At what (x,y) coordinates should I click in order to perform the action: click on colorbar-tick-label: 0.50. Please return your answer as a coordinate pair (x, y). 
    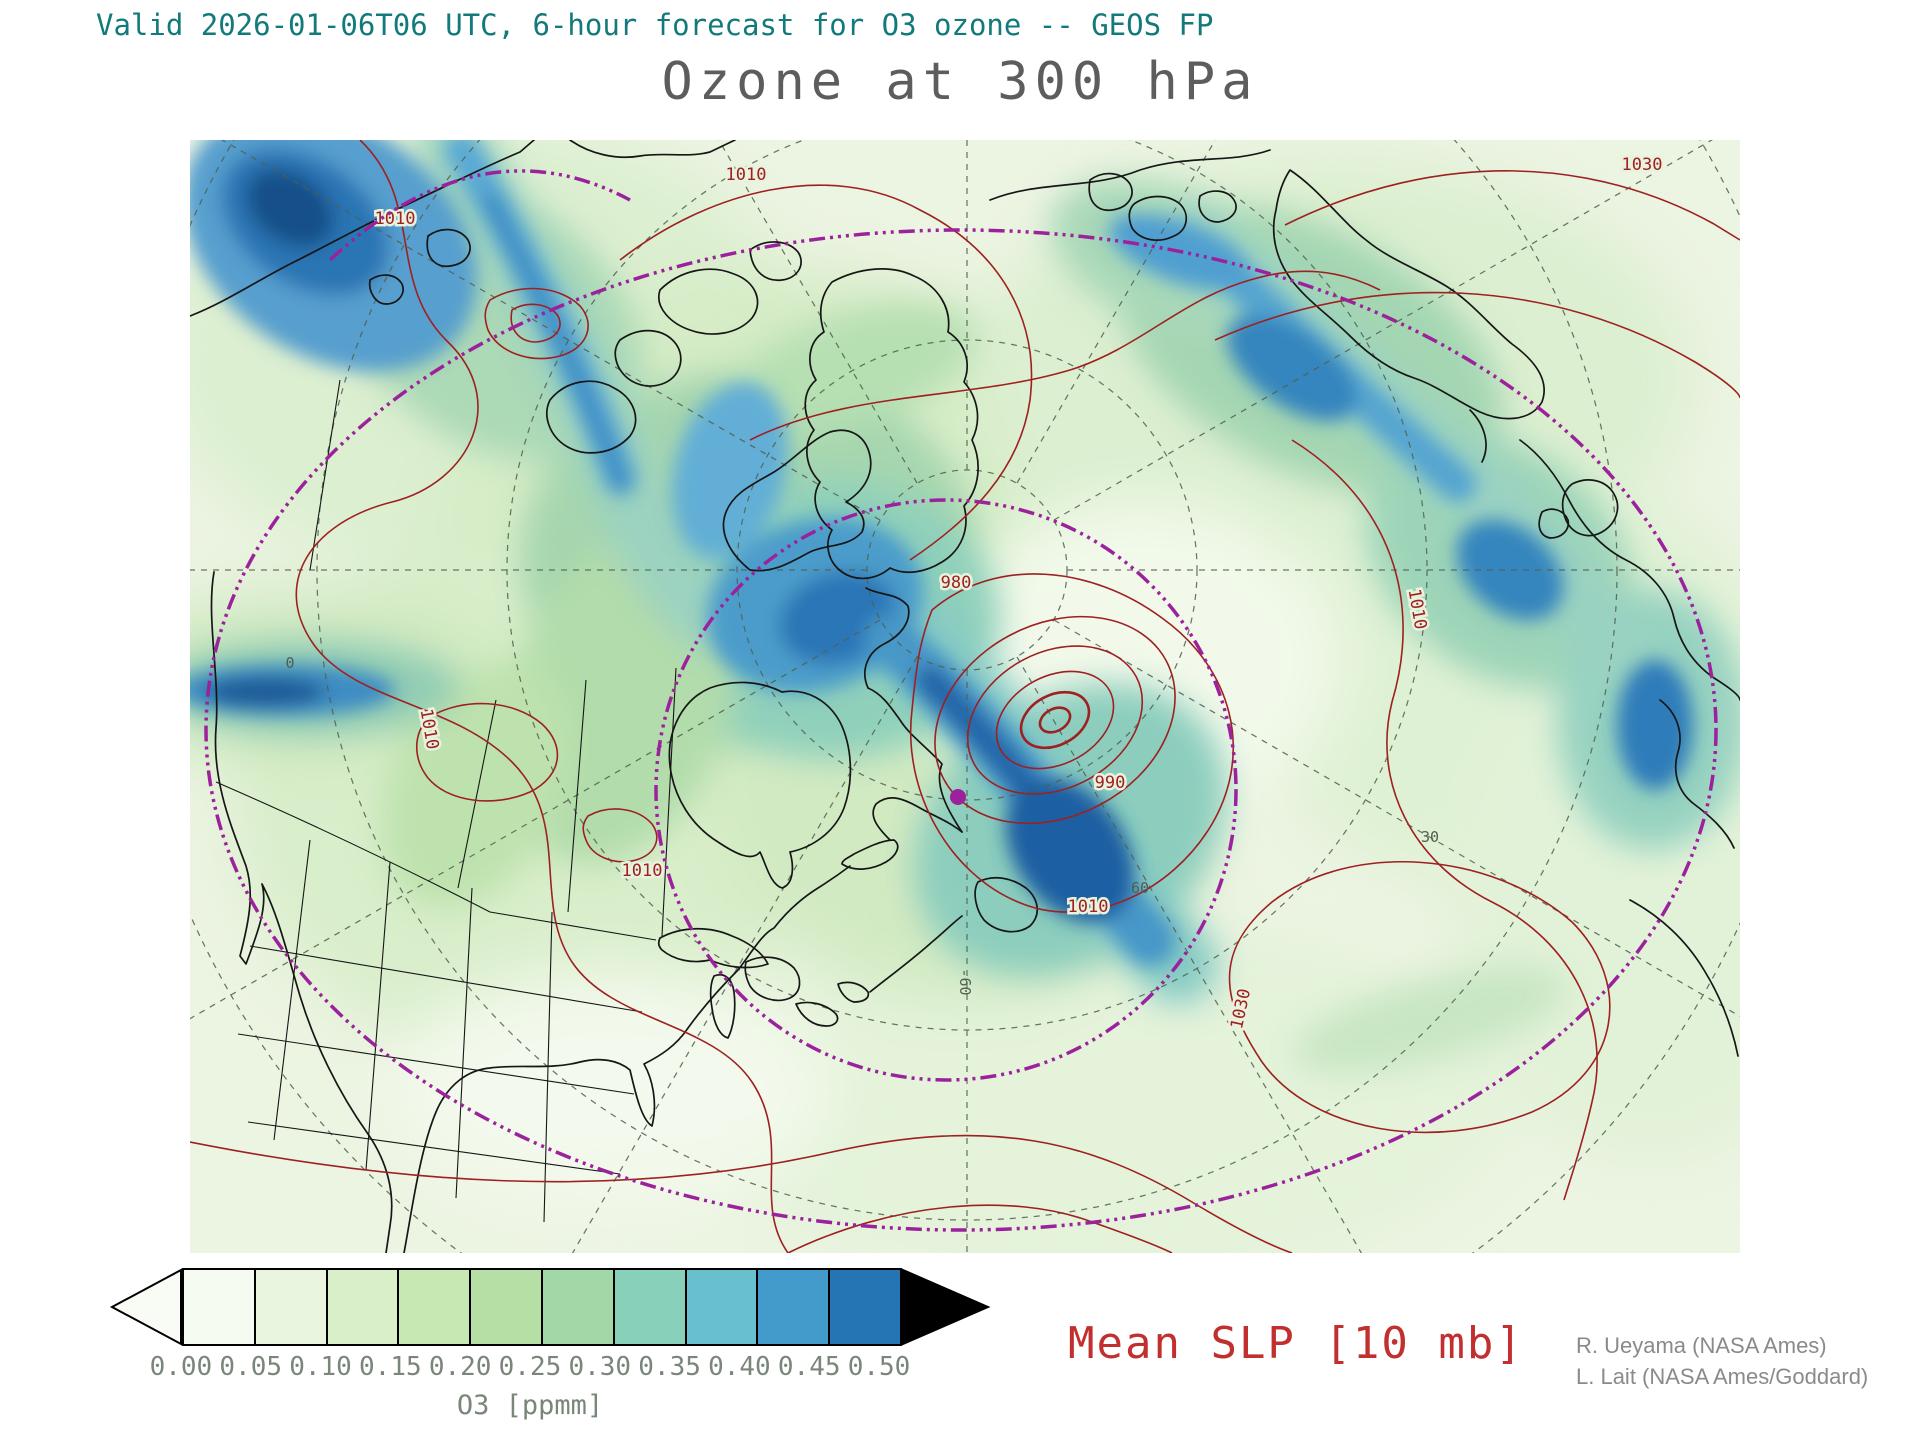
    Looking at the image, I should click on (879, 1367).